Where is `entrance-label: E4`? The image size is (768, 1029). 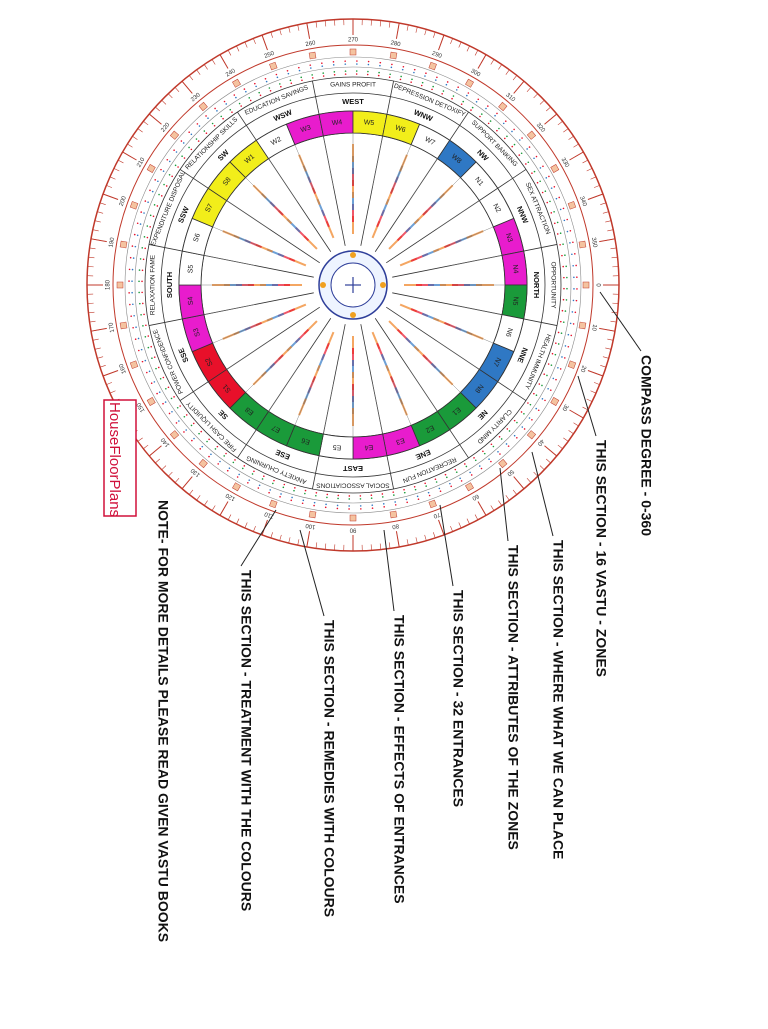 entrance-label: E4 is located at coordinates (368, 447).